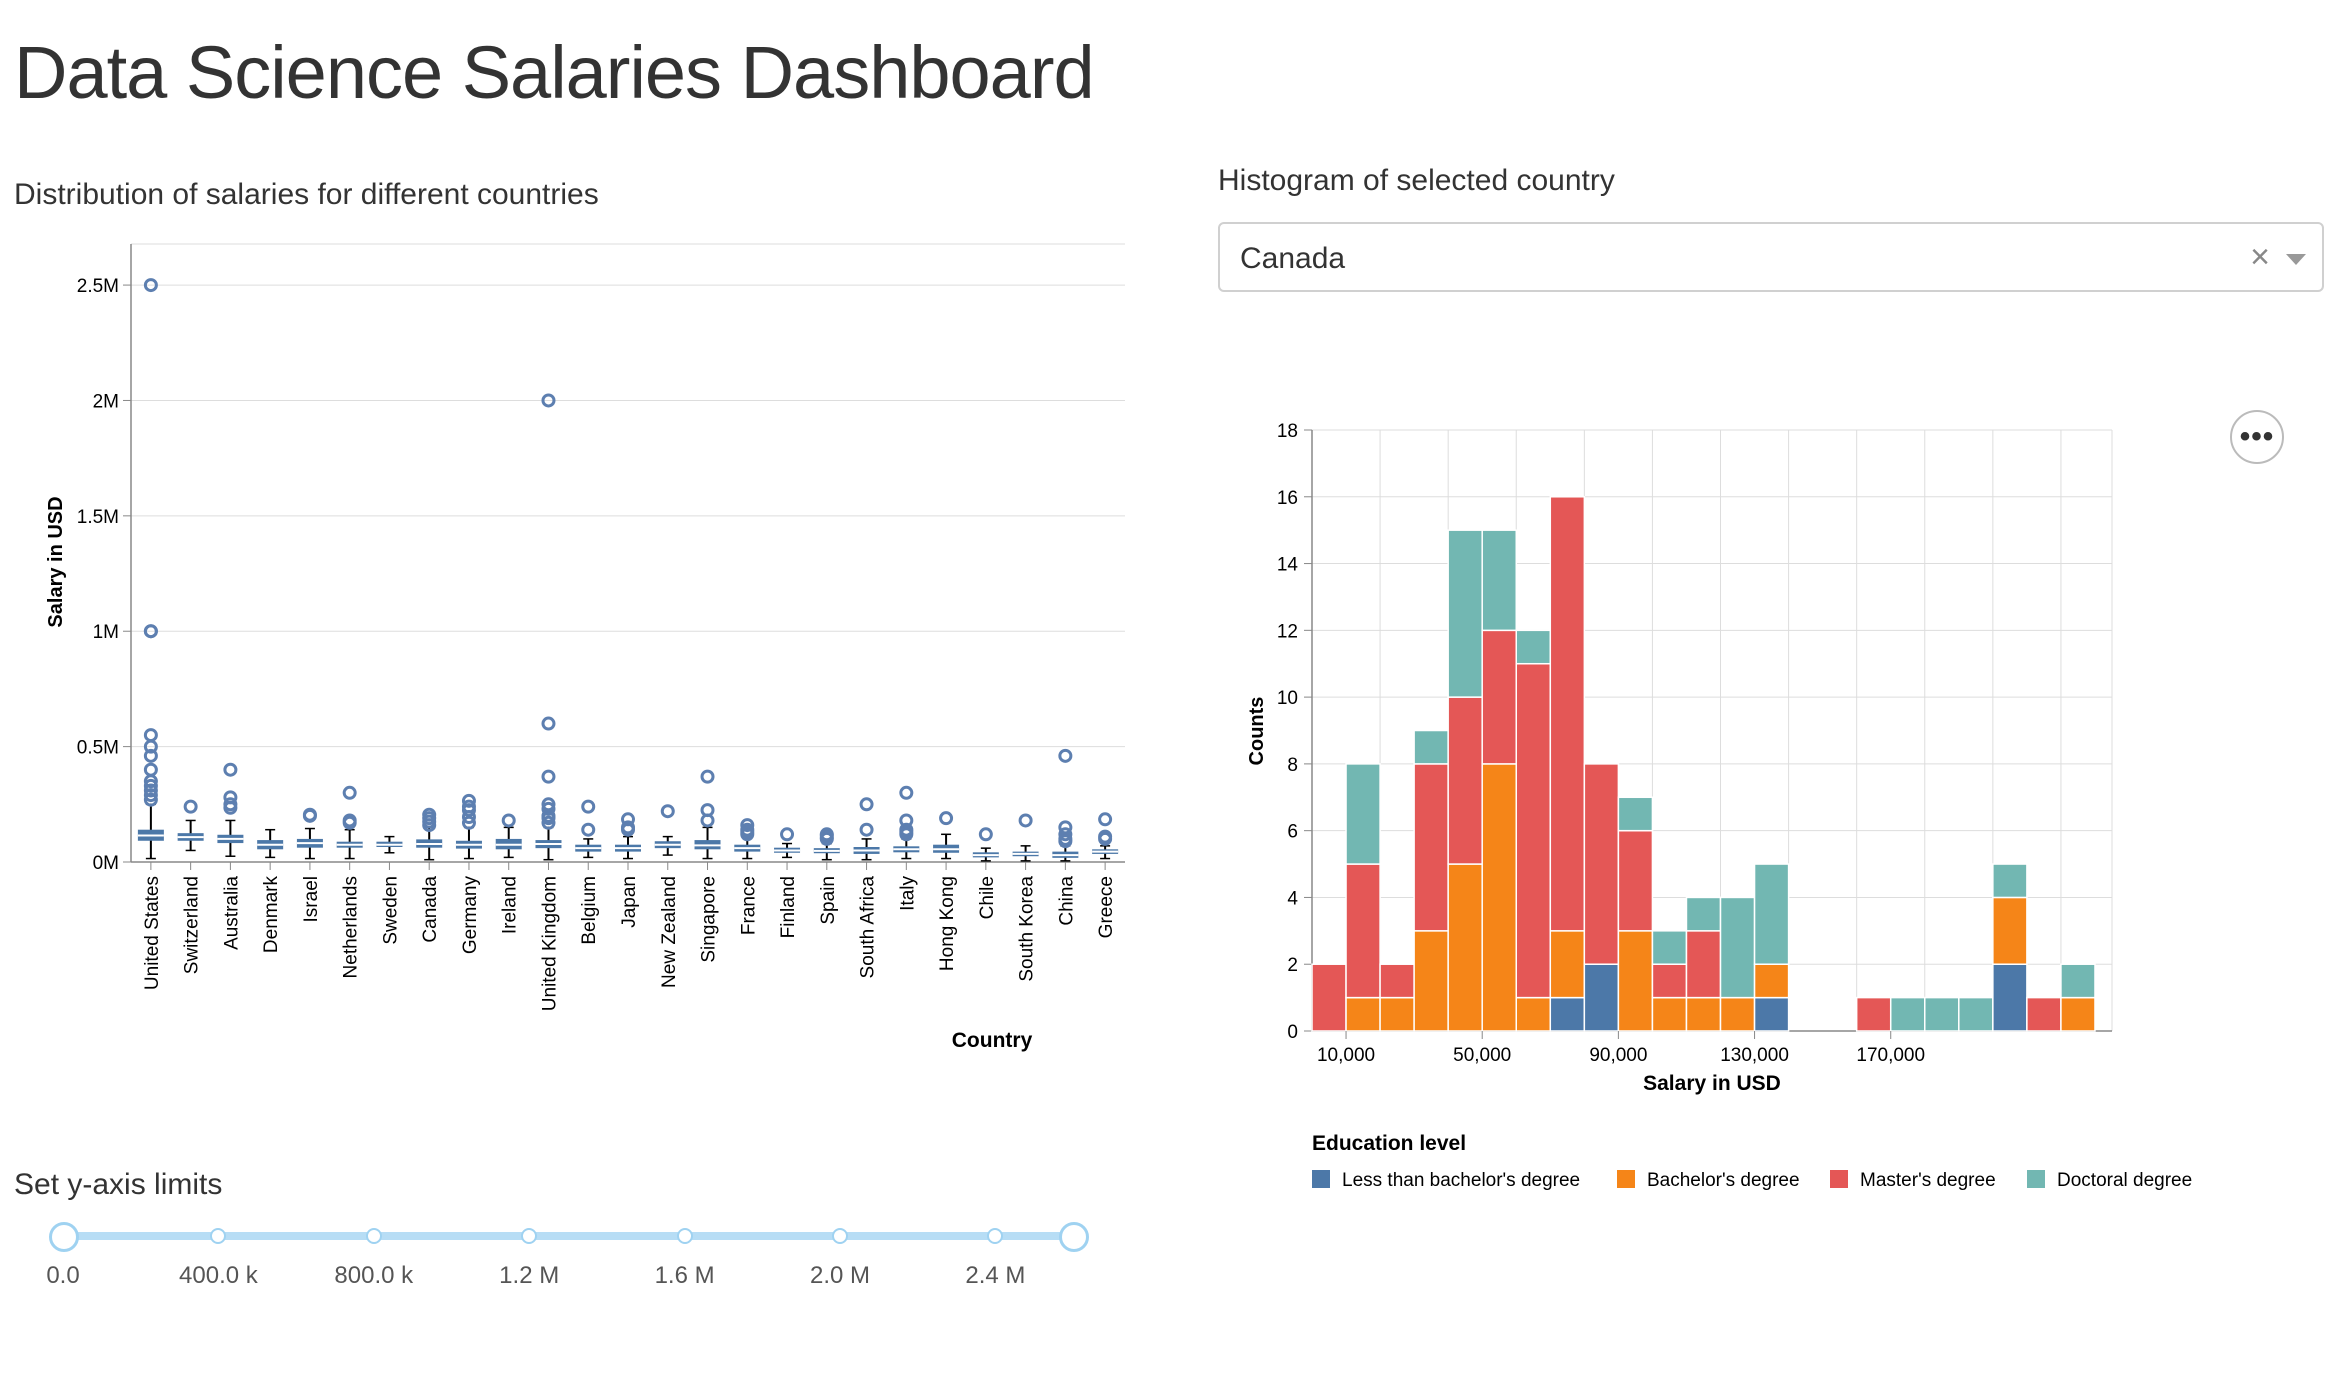 This screenshot has height=1392, width=2332. Describe the element at coordinates (271, 915) in the screenshot. I see `x-tick-label: Denmark` at that location.